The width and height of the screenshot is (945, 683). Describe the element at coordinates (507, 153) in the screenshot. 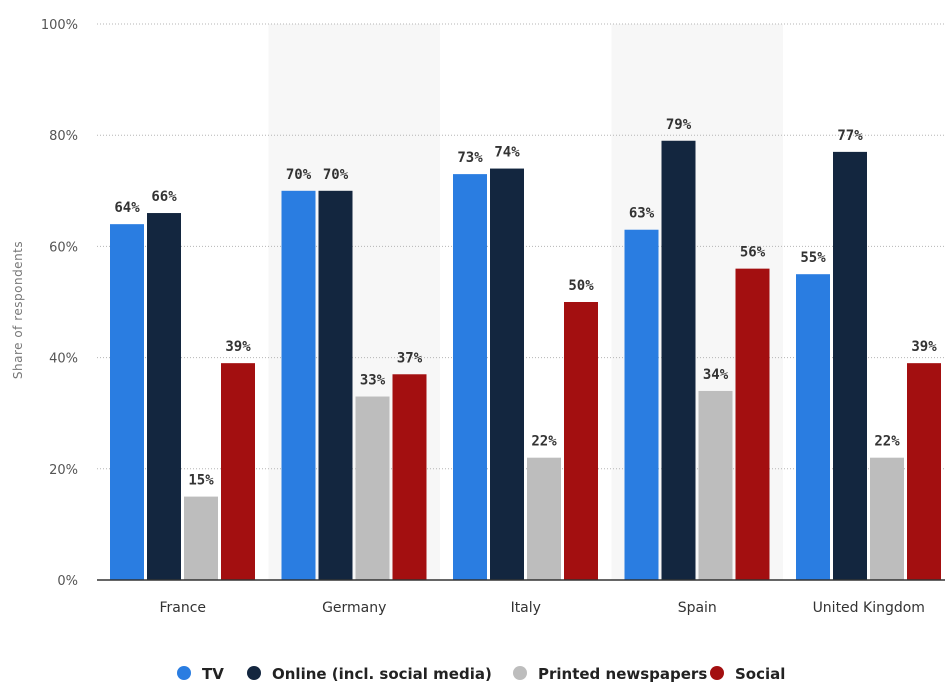

I see `data-label-italy-1: 74%` at that location.